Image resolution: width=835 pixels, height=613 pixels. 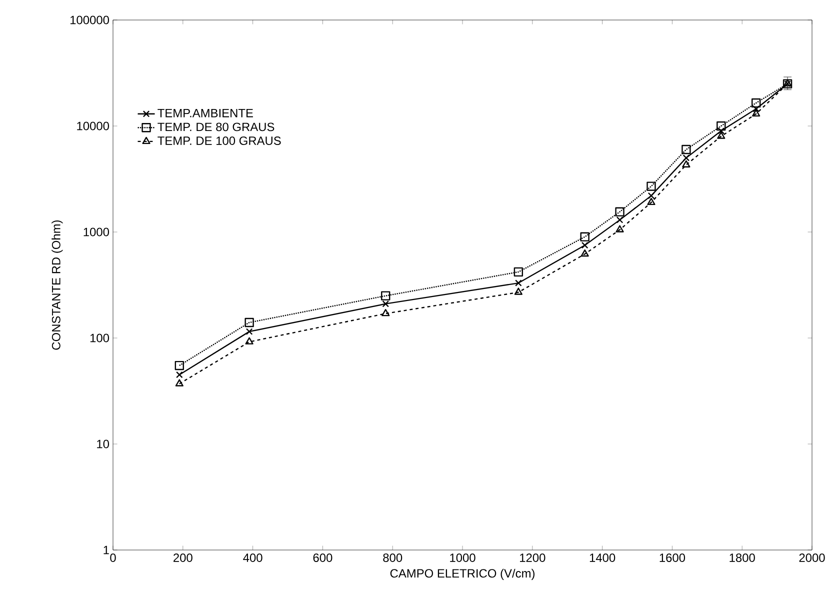 I want to click on x-tick-label: 200, so click(x=183, y=558).